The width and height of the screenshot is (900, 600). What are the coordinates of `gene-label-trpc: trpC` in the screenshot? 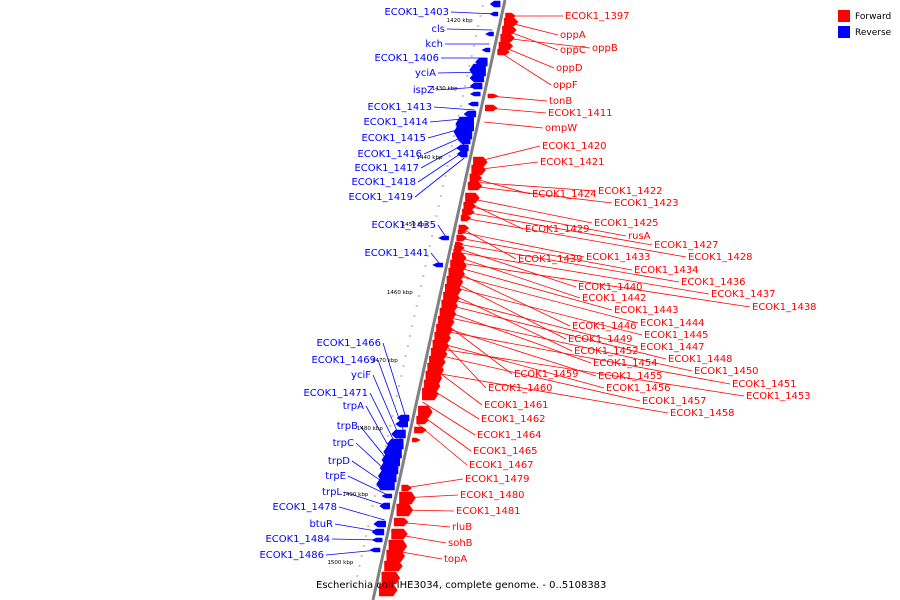 It's located at (343, 443).